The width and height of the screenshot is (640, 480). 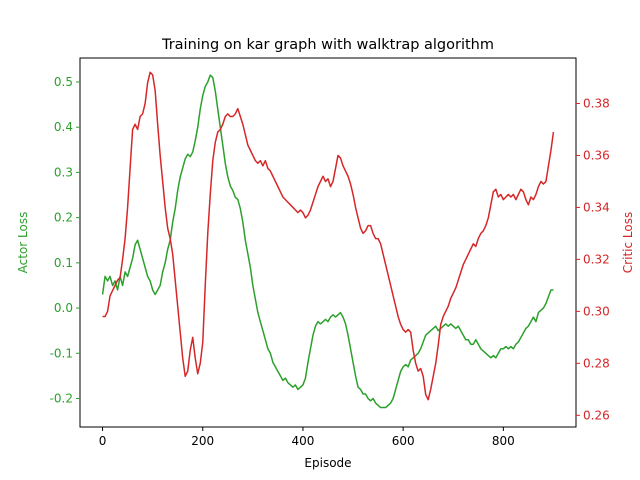 I want to click on y-axis-left-ticks: -0.2 -0.1 0.0 0.1 0.2 0.3 0.4 0.5, so click(x=65, y=240).